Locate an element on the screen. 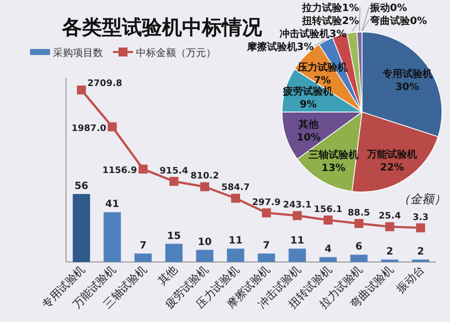 This screenshot has width=450, height=322. x-tick-label: 振动台 is located at coordinates (410, 279).